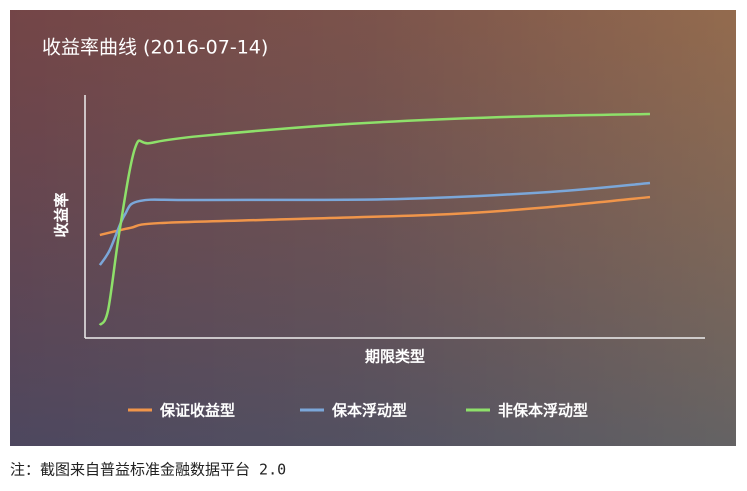 The height and width of the screenshot is (491, 747). What do you see at coordinates (62, 214) in the screenshot?
I see `y-axis-label: 收益率` at bounding box center [62, 214].